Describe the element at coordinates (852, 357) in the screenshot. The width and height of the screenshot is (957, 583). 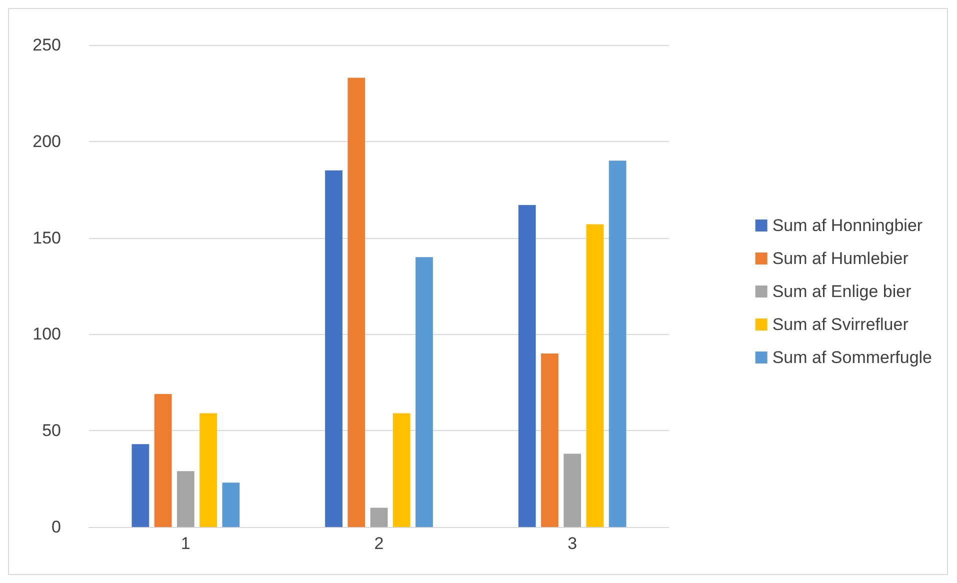
I see `legend-label: Sum af Sommerfugle` at that location.